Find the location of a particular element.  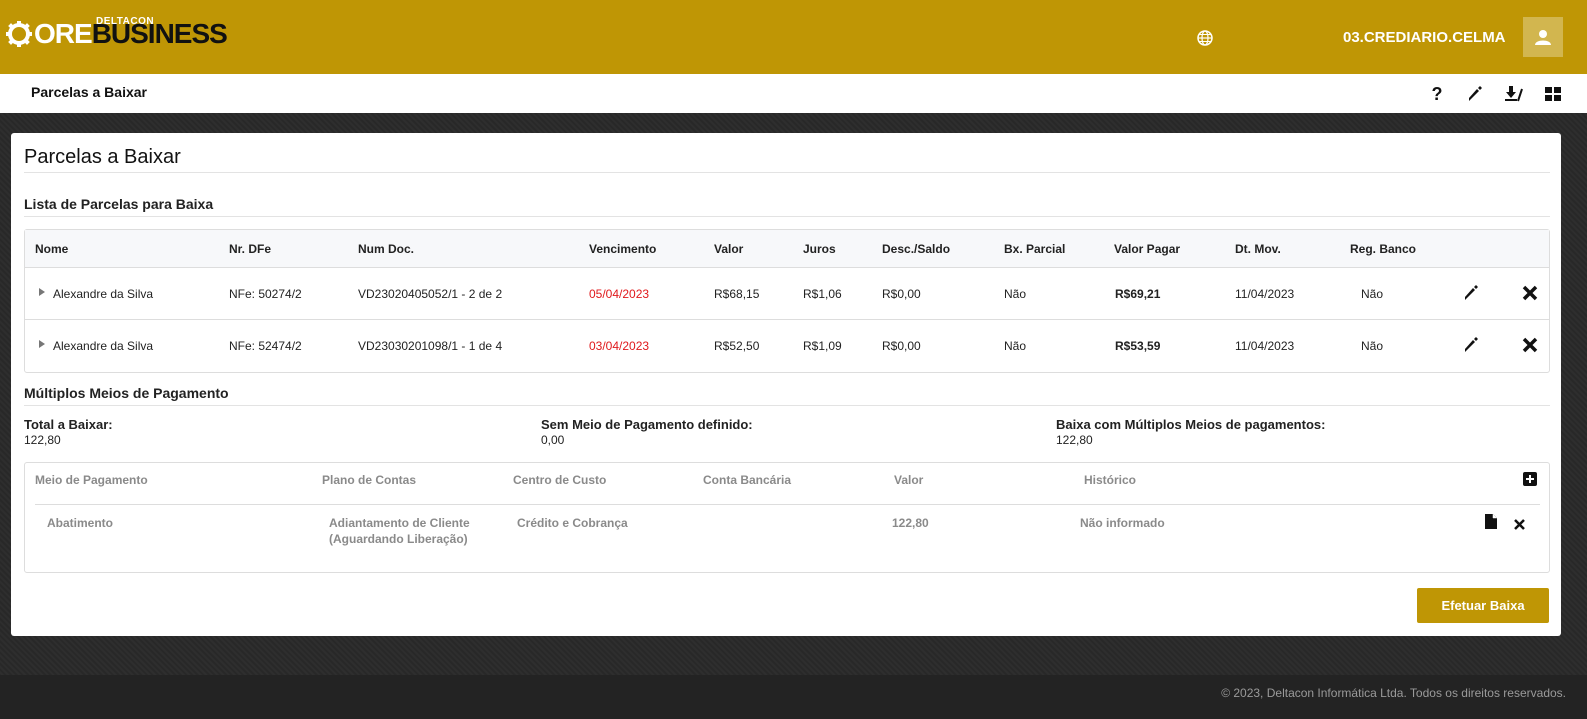

col-nome: Nome is located at coordinates (52, 249).